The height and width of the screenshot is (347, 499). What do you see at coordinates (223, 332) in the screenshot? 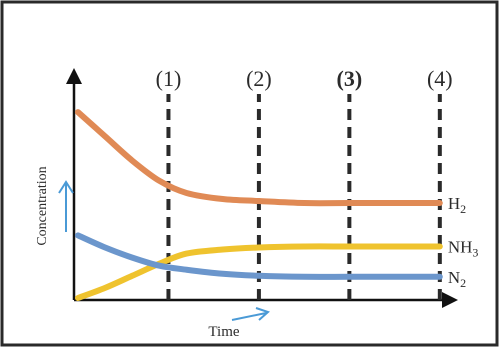
I see `x-axis-label: Time` at bounding box center [223, 332].